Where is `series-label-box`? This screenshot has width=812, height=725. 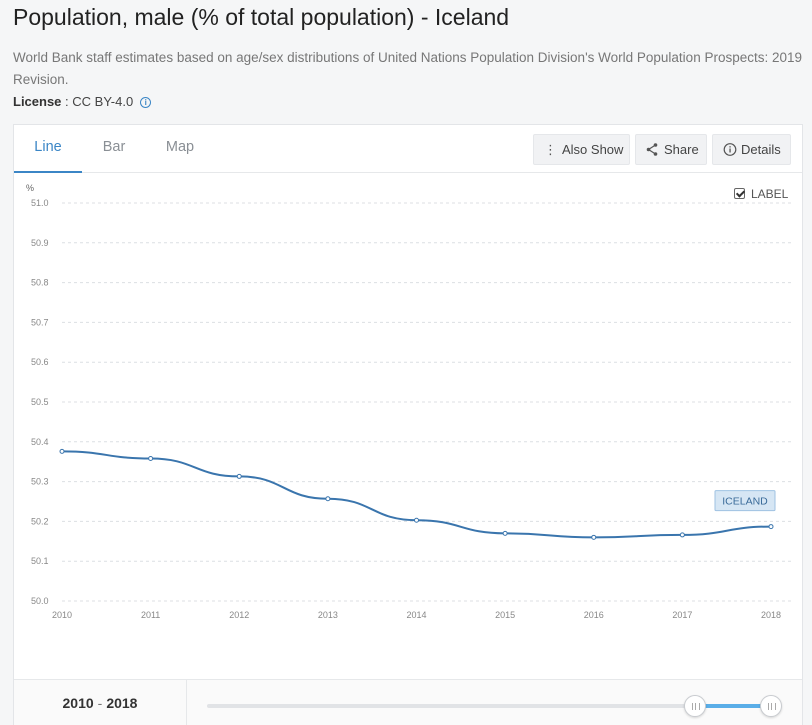
series-label-box is located at coordinates (745, 501).